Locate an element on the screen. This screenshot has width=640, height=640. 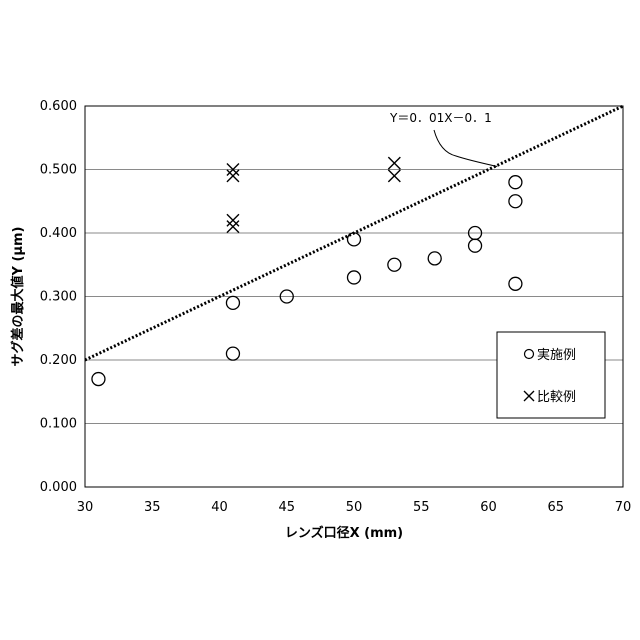
boundary-line-label: Y＝0．01X－0．1 is located at coordinates (440, 118).